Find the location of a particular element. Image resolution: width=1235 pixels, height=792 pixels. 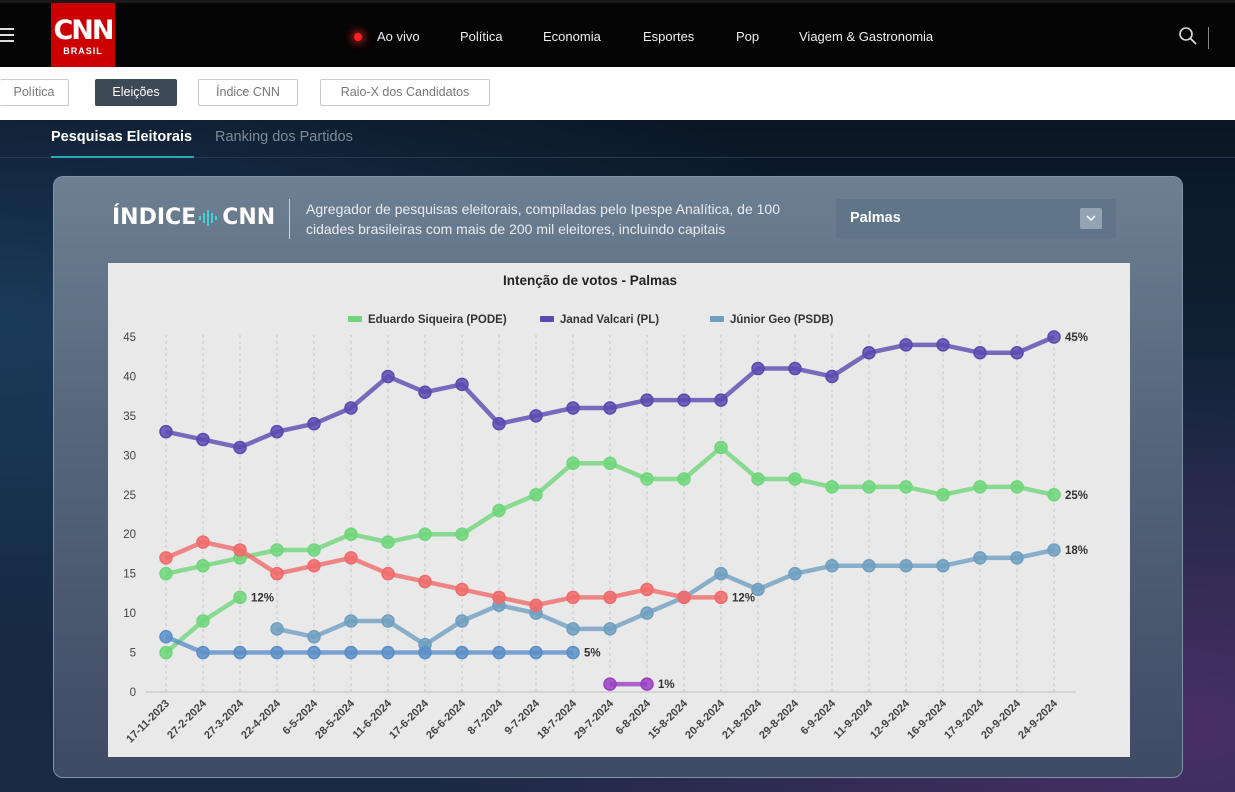

end-value-label: 12% is located at coordinates (262, 598).